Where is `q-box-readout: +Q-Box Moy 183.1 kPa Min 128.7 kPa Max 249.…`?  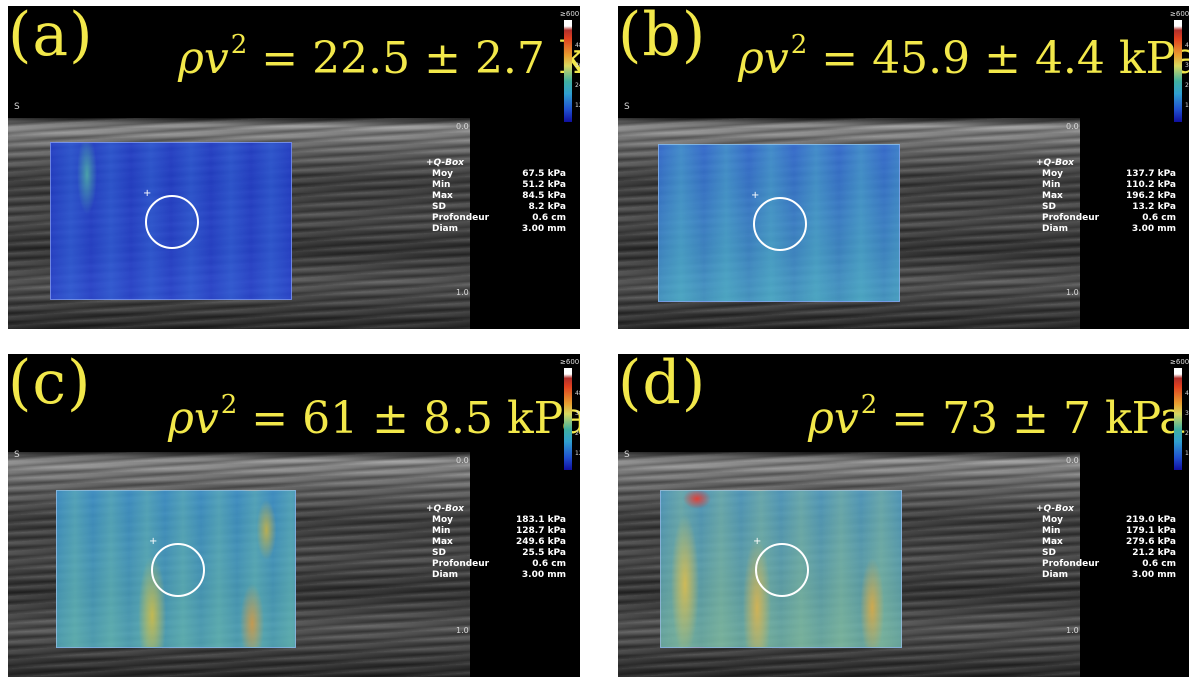
q-box-readout: +Q-Box Moy 183.1 kPa Min 128.7 kPa Max 249.… is located at coordinates (496, 542).